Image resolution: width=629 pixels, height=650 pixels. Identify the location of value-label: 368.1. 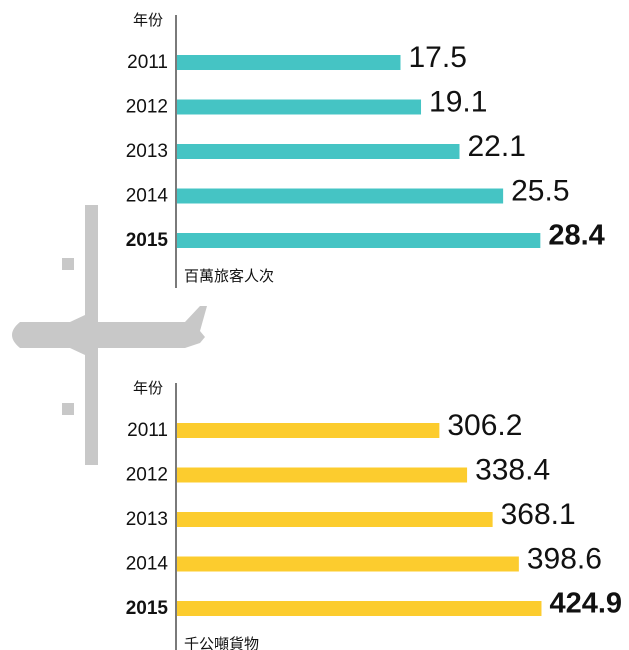
(538, 514).